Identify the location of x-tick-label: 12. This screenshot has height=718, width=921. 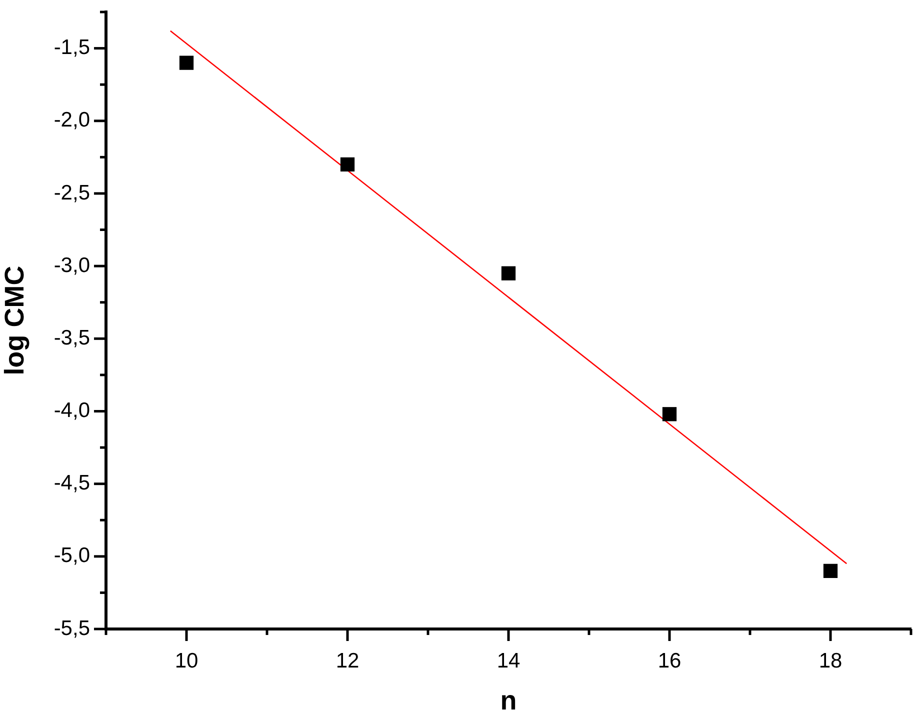
(348, 660).